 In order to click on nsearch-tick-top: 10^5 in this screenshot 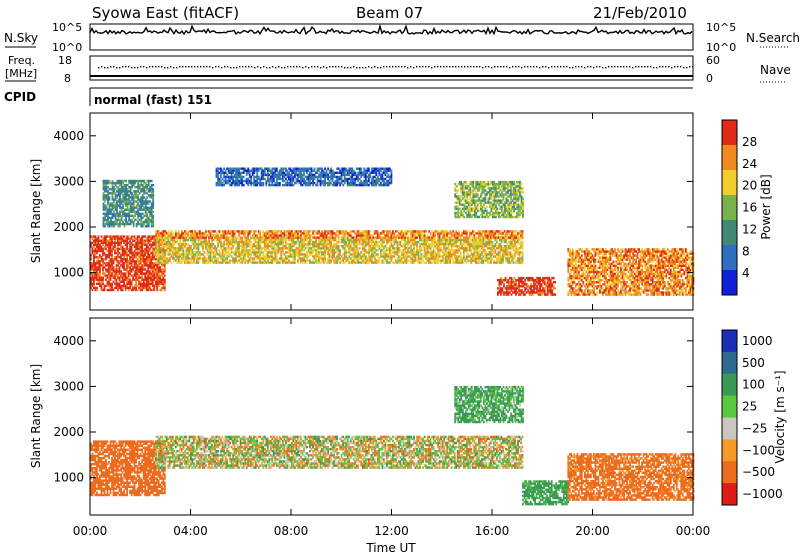, I will do `click(721, 27)`.